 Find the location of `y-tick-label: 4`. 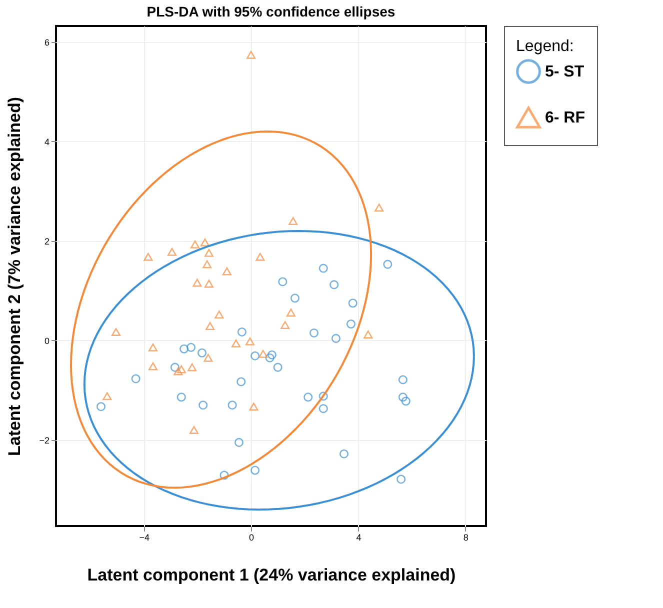

y-tick-label: 4 is located at coordinates (47, 141).